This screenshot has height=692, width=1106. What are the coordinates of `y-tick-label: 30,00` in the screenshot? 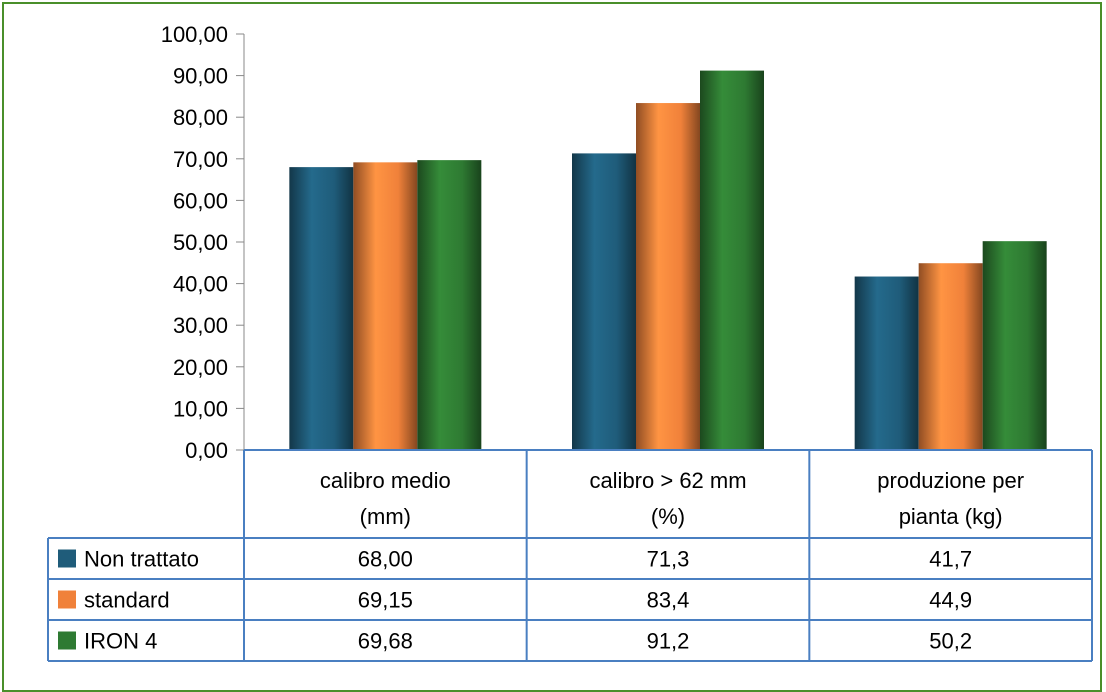 It's located at (200, 325).